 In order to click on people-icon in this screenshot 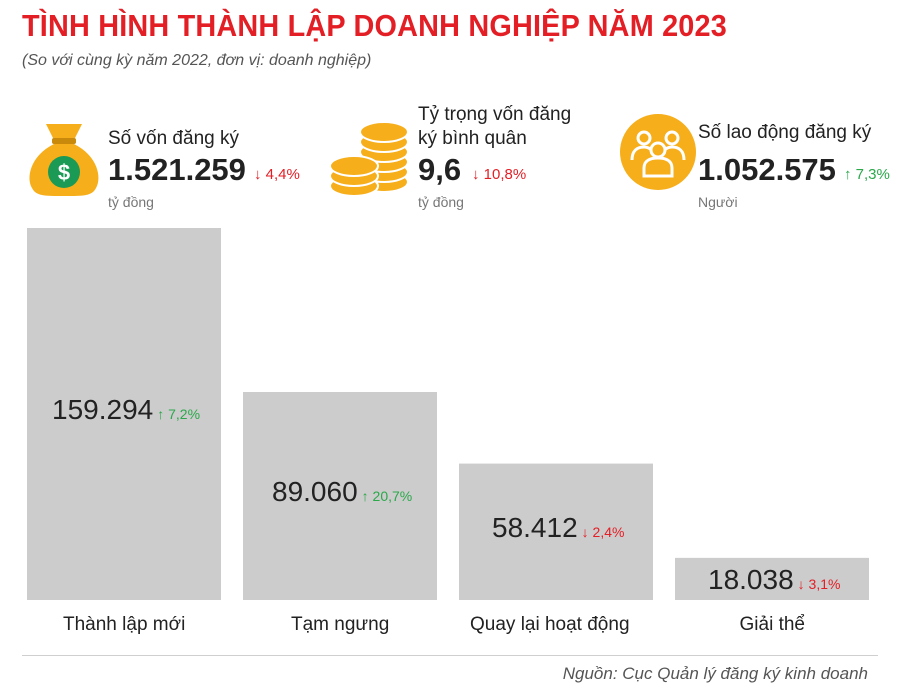, I will do `click(658, 152)`.